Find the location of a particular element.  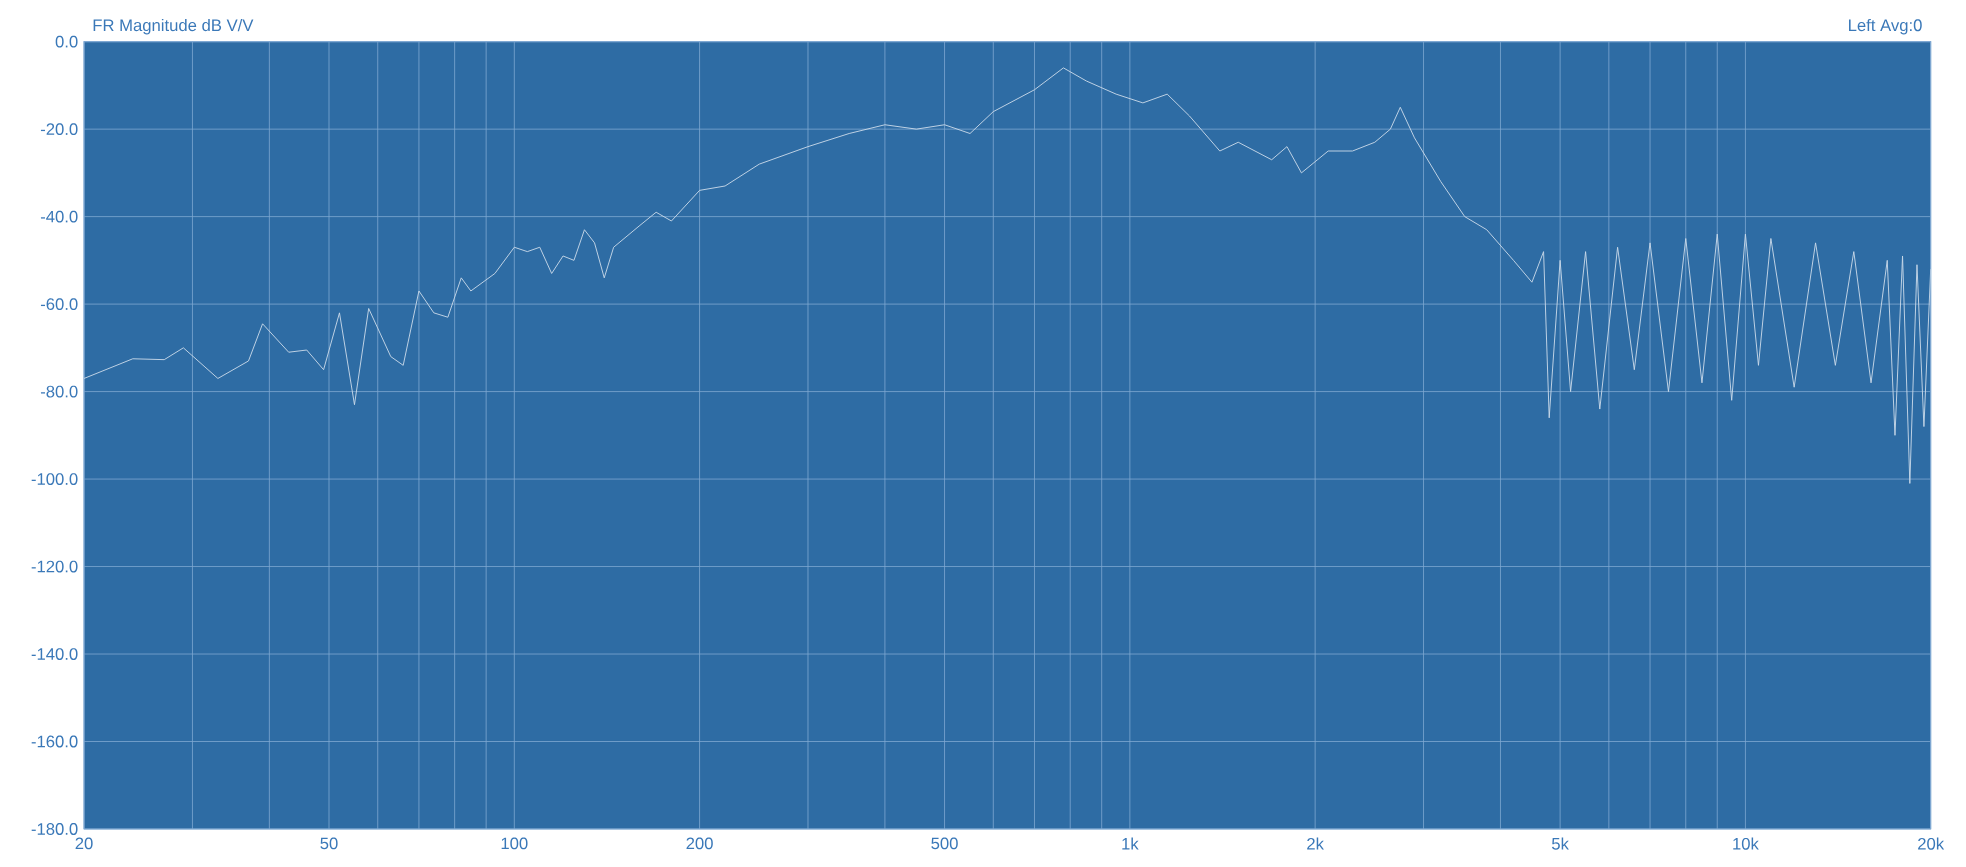

x-tick-label: 20k is located at coordinates (1931, 843).